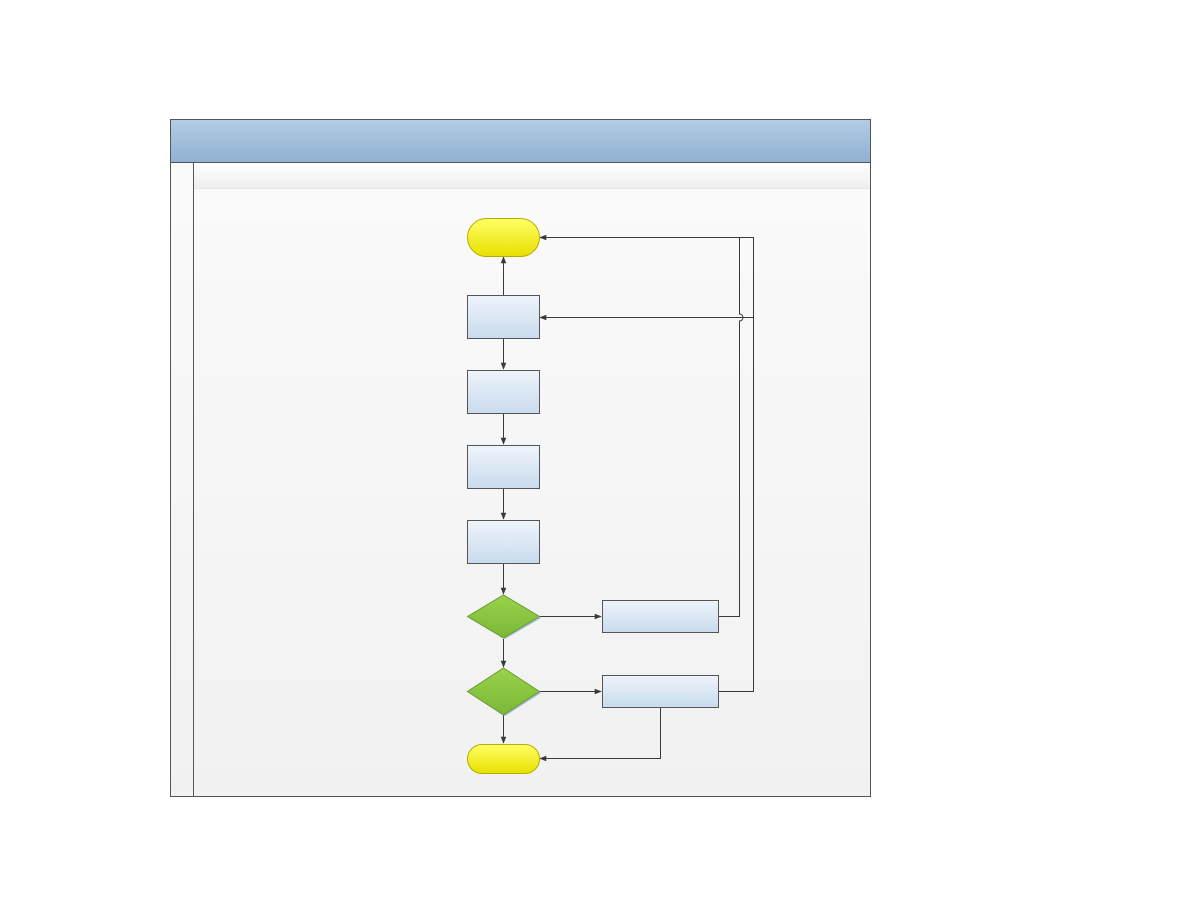  Describe the element at coordinates (503, 237) in the screenshot. I see `start-terminator` at that location.